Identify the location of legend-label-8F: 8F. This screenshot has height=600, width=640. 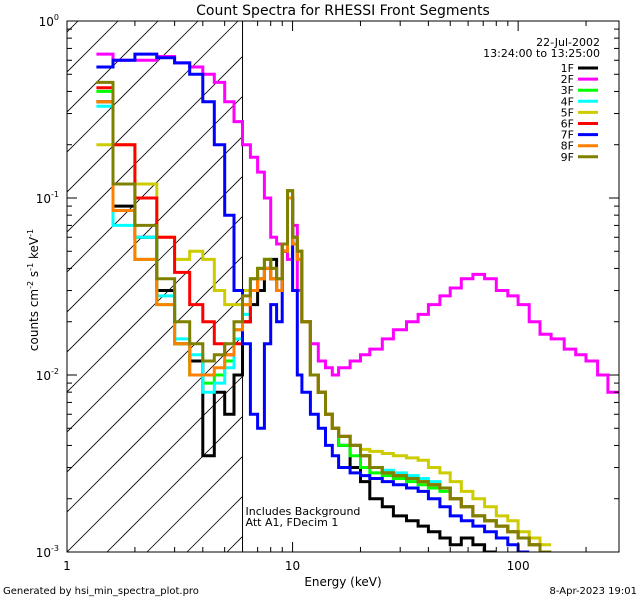
(567, 146).